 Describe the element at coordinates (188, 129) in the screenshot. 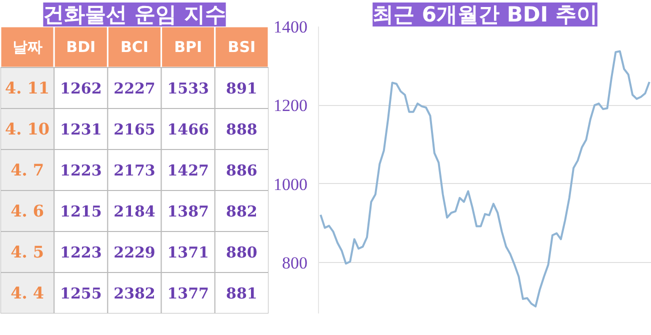

I see `data-label: 1466` at that location.